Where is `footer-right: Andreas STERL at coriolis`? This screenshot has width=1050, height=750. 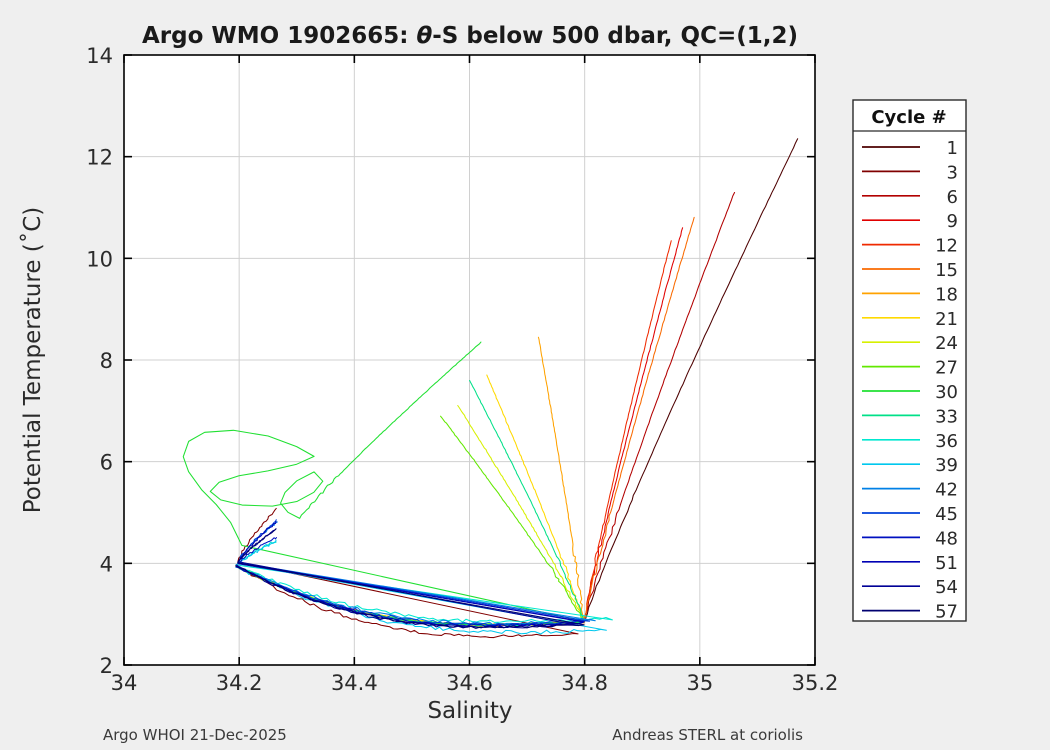
footer-right: Andreas STERL at coriolis is located at coordinates (707, 735).